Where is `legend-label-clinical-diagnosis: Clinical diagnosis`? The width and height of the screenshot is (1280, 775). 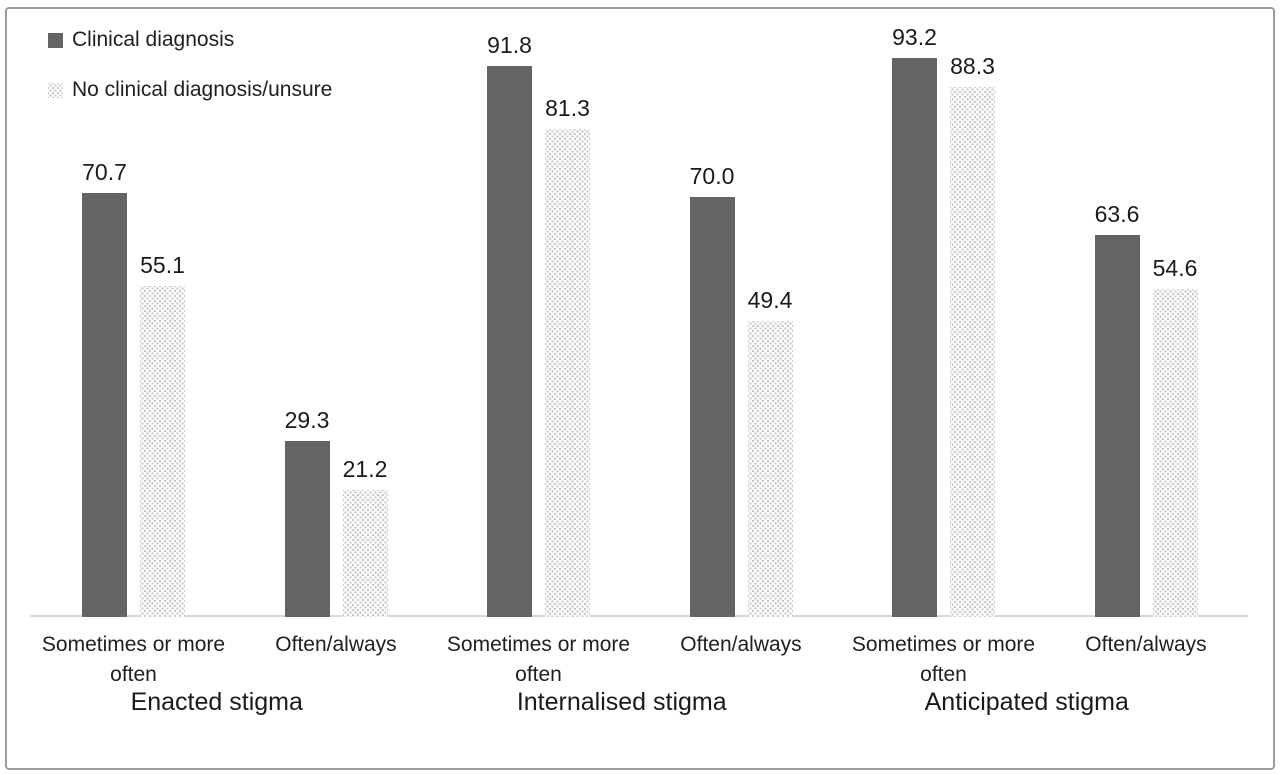 legend-label-clinical-diagnosis: Clinical diagnosis is located at coordinates (153, 39).